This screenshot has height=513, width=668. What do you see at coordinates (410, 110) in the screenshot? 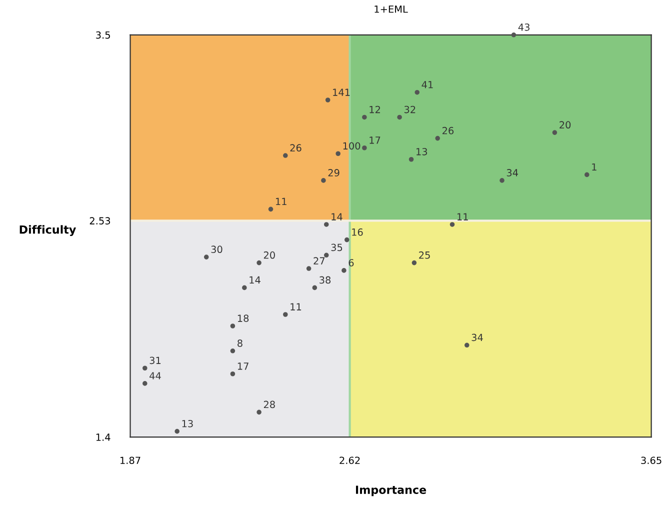
I see `annotation: 32` at bounding box center [410, 110].